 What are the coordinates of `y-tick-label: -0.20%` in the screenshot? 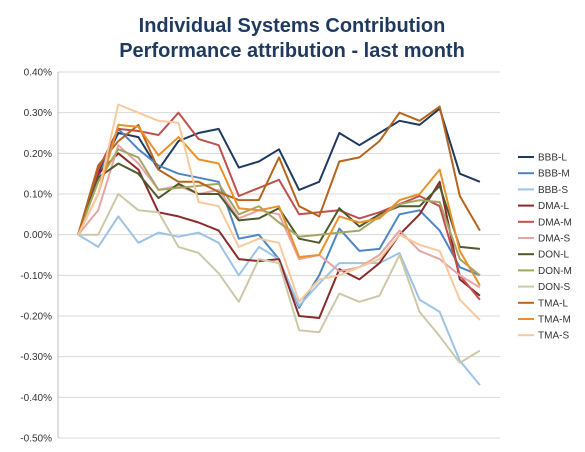 It's located at (36, 317).